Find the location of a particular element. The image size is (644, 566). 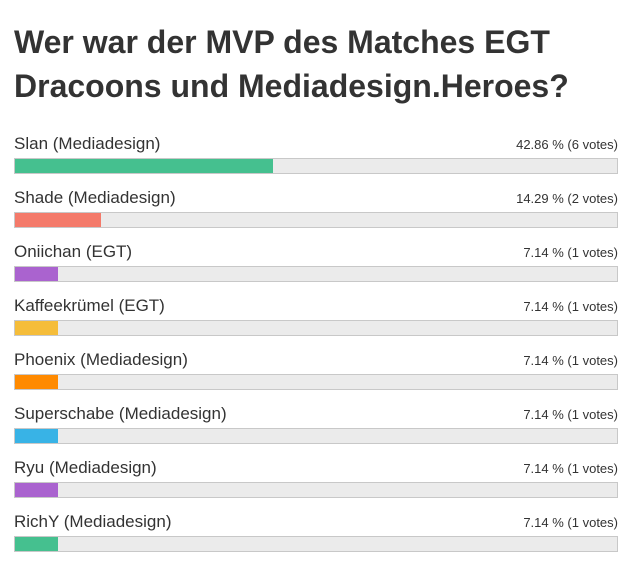

answer-label: Shade (Mediadesign) is located at coordinates (95, 197).